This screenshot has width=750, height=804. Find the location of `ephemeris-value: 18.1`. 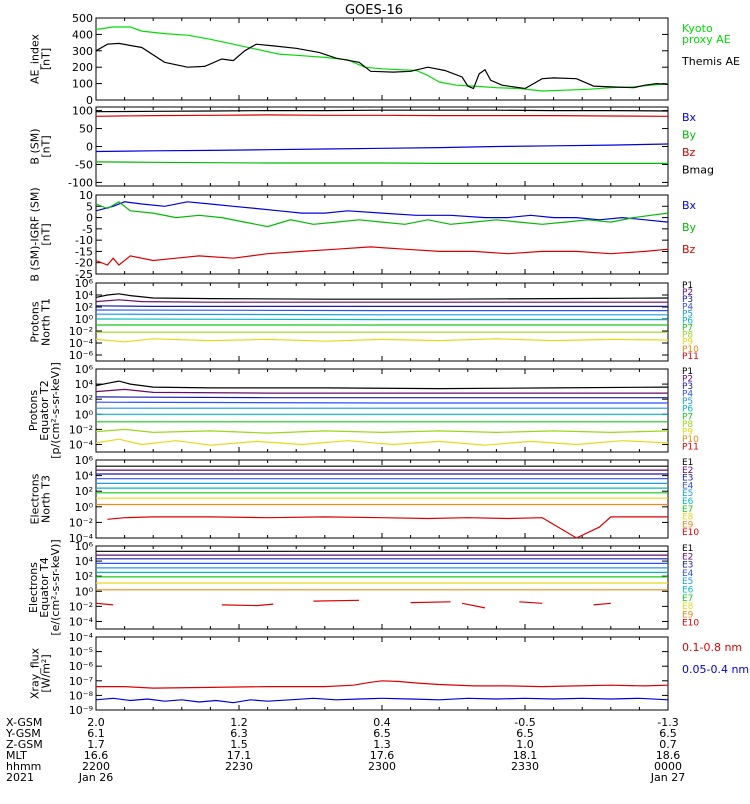

ephemeris-value: 18.1 is located at coordinates (525, 755).